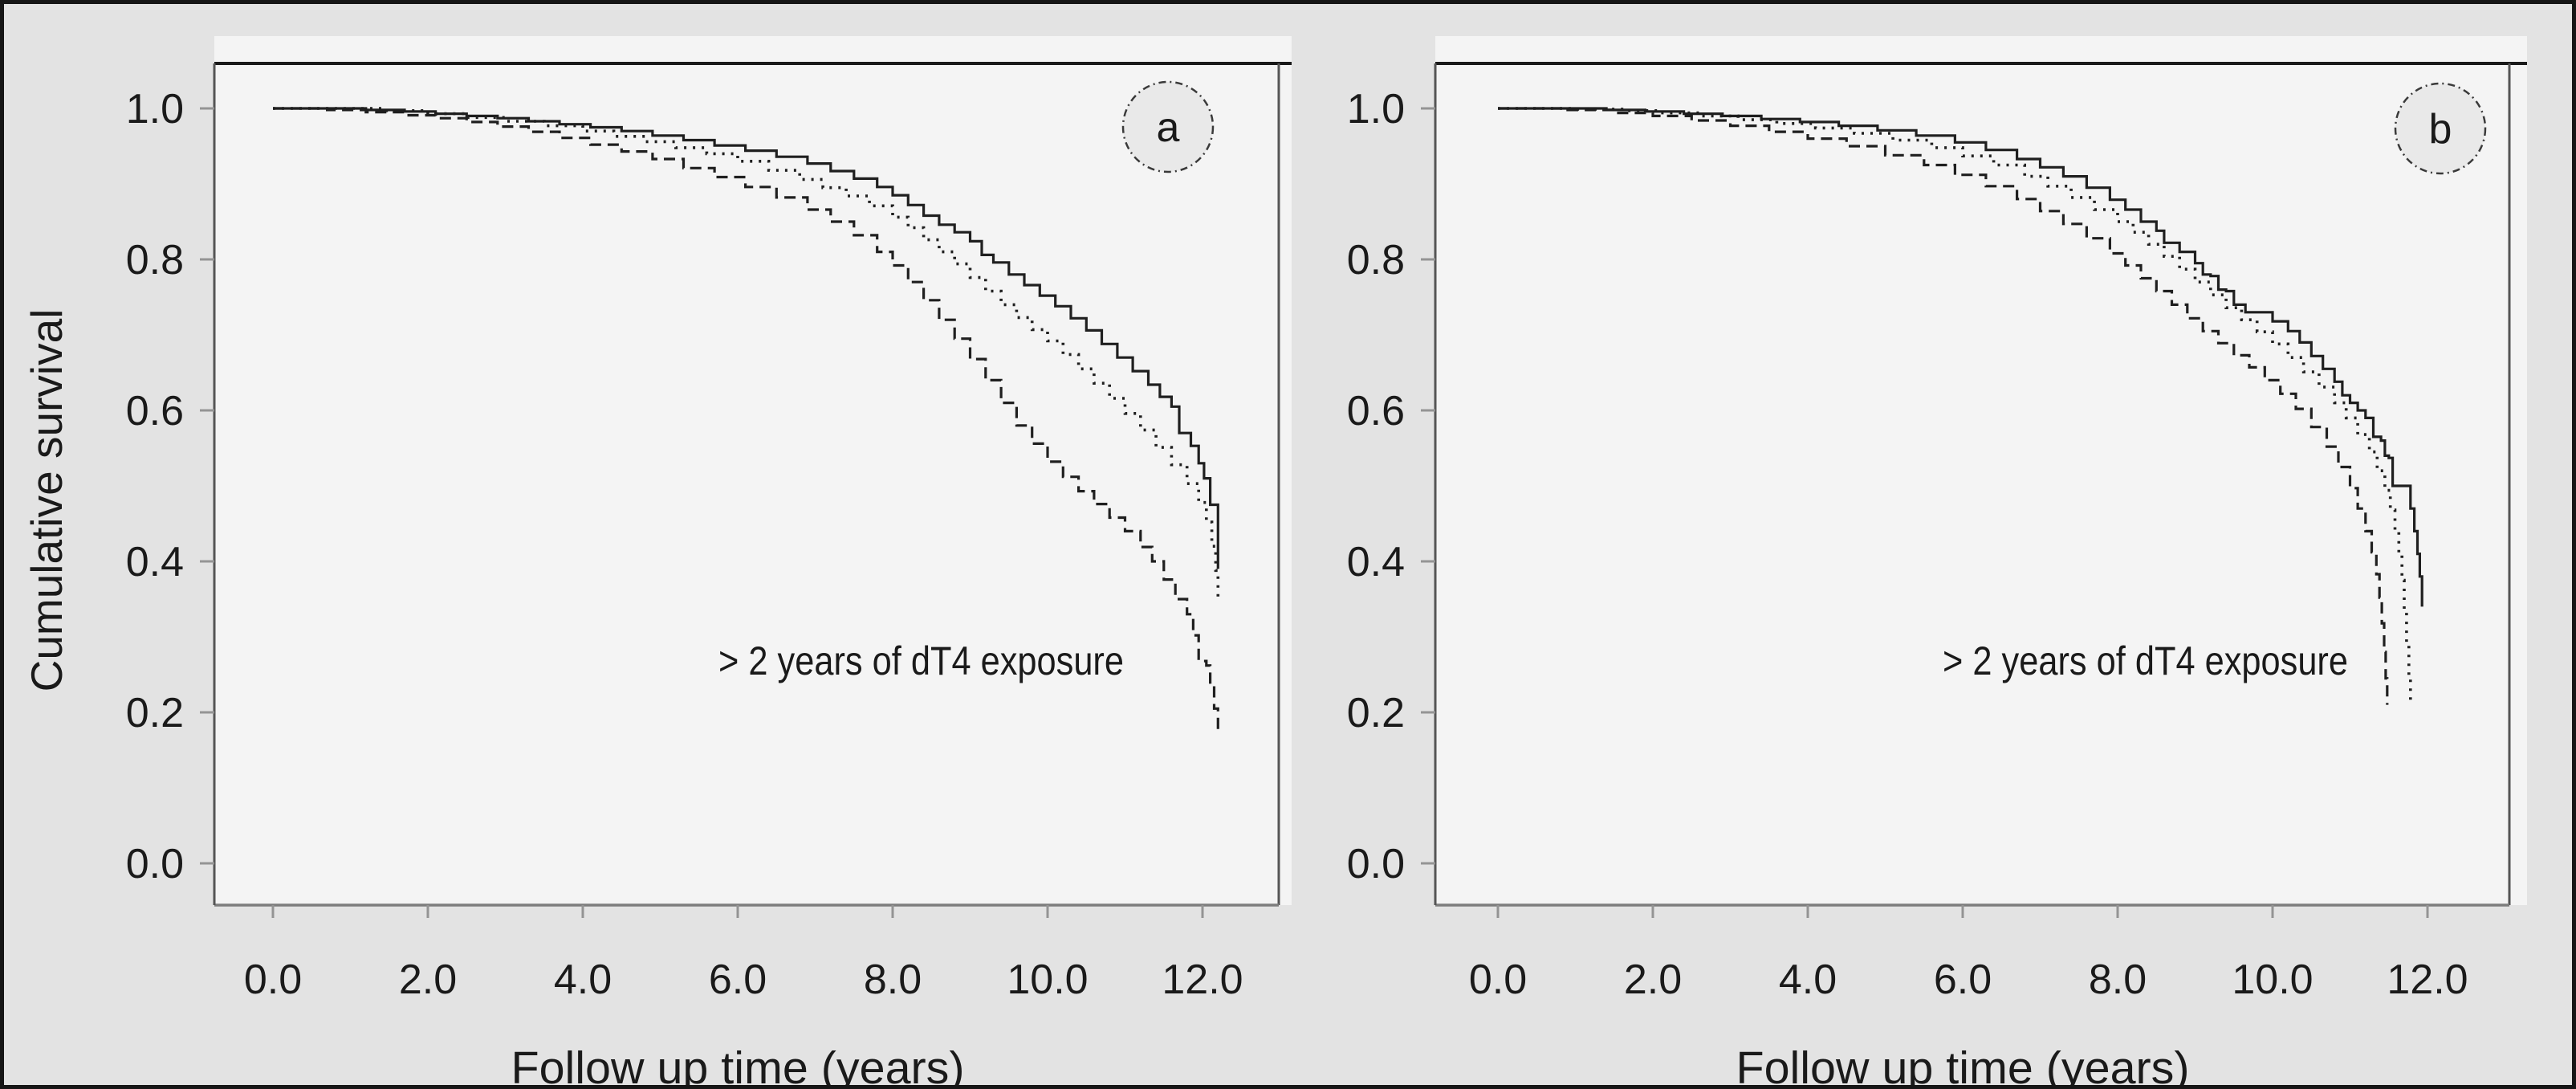  I want to click on panel-label-text: a, so click(1168, 127).